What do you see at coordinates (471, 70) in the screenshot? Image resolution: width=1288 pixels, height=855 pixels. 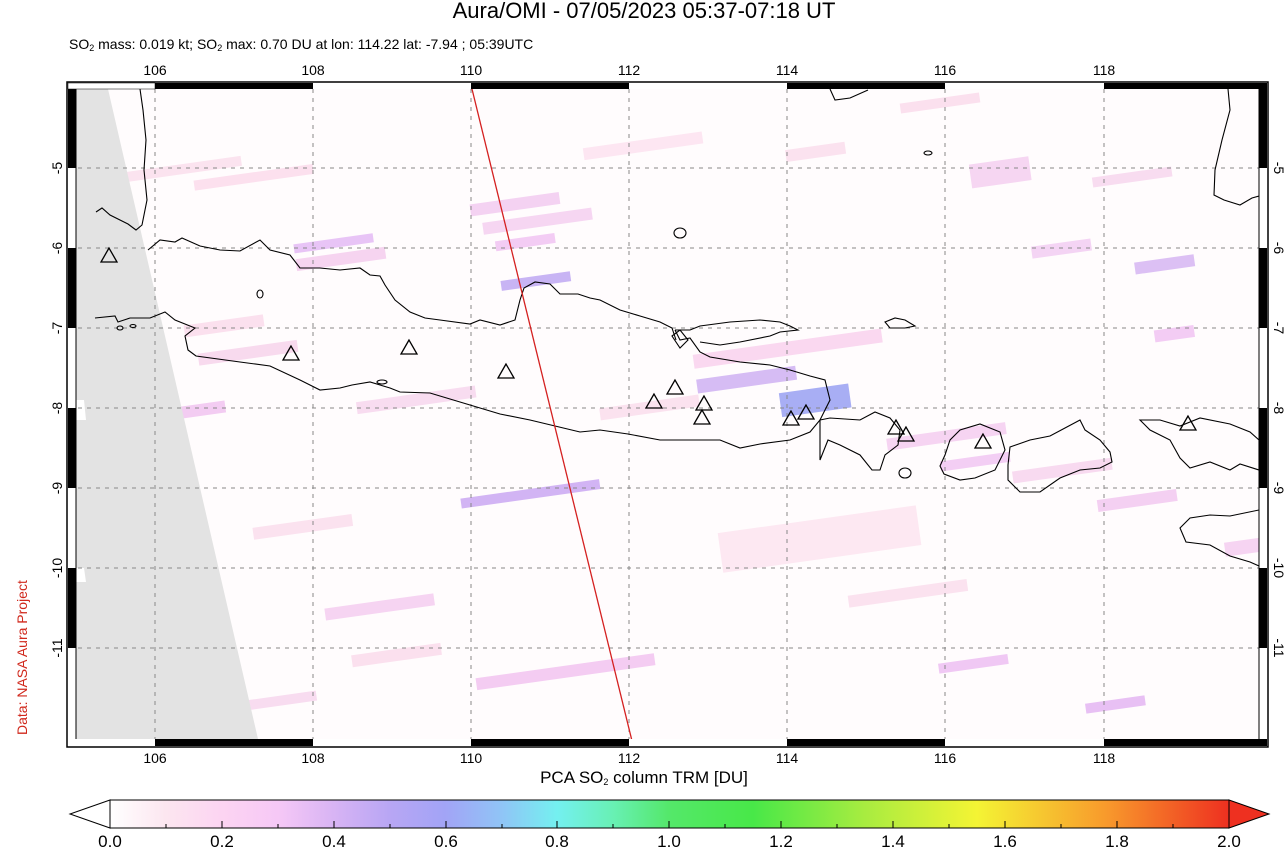 I see `x-tick-top: 110` at bounding box center [471, 70].